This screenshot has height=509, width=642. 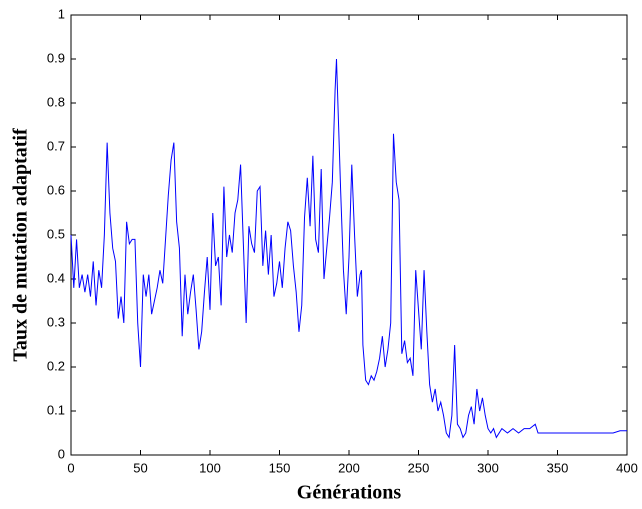 I want to click on x-tick-label: 150, so click(x=280, y=467).